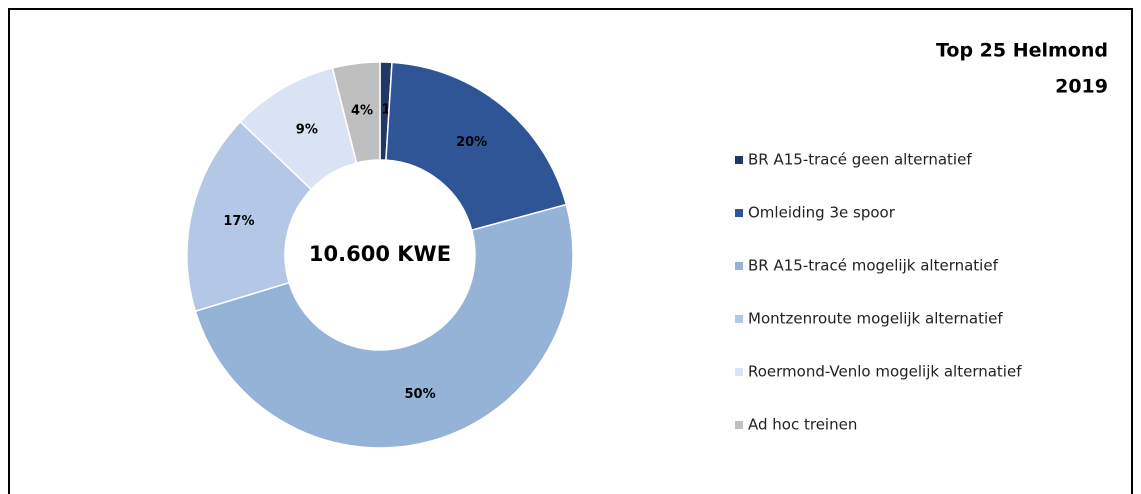  I want to click on chart-title: Top 25 Helmond, so click(1022, 51).